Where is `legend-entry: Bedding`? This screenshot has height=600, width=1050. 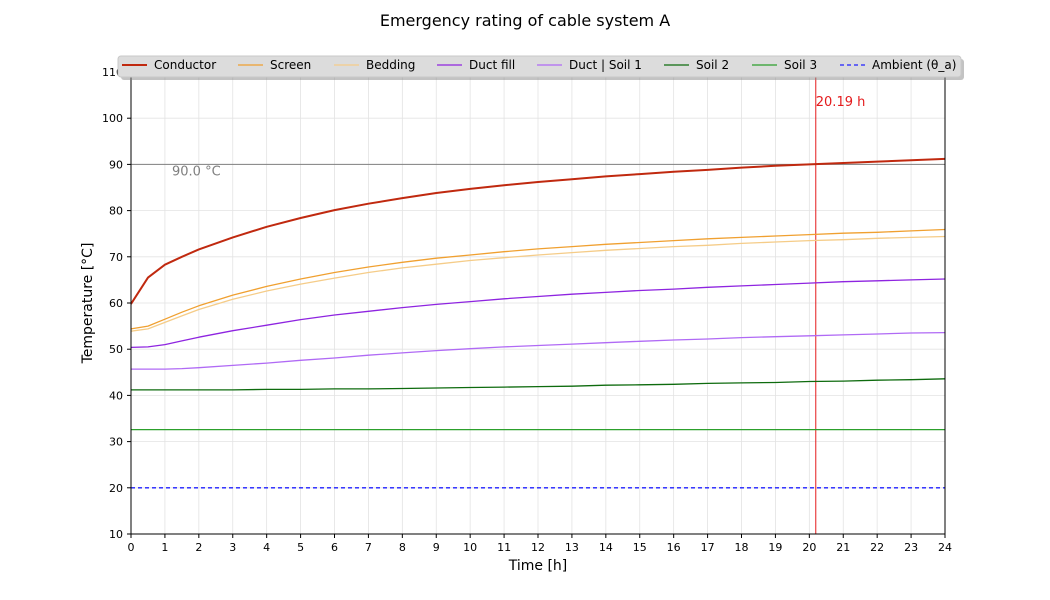
legend-entry: Bedding is located at coordinates (390, 65).